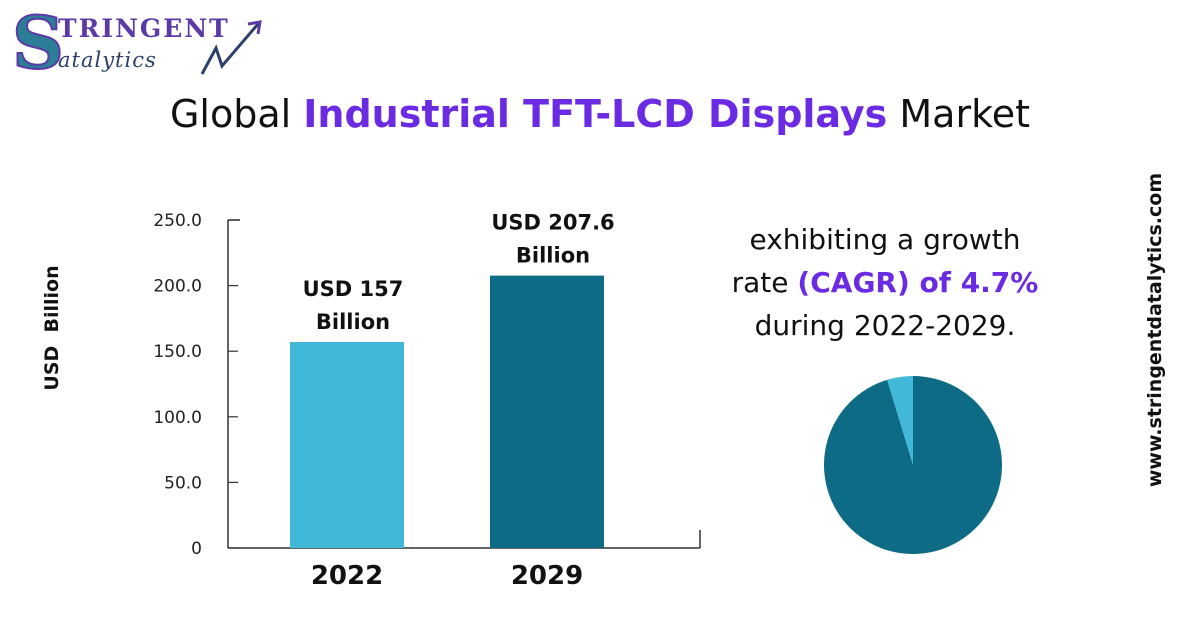 This screenshot has height=627, width=1200. What do you see at coordinates (764, 282) in the screenshot?
I see `cagr-line-2-prefix: rate` at bounding box center [764, 282].